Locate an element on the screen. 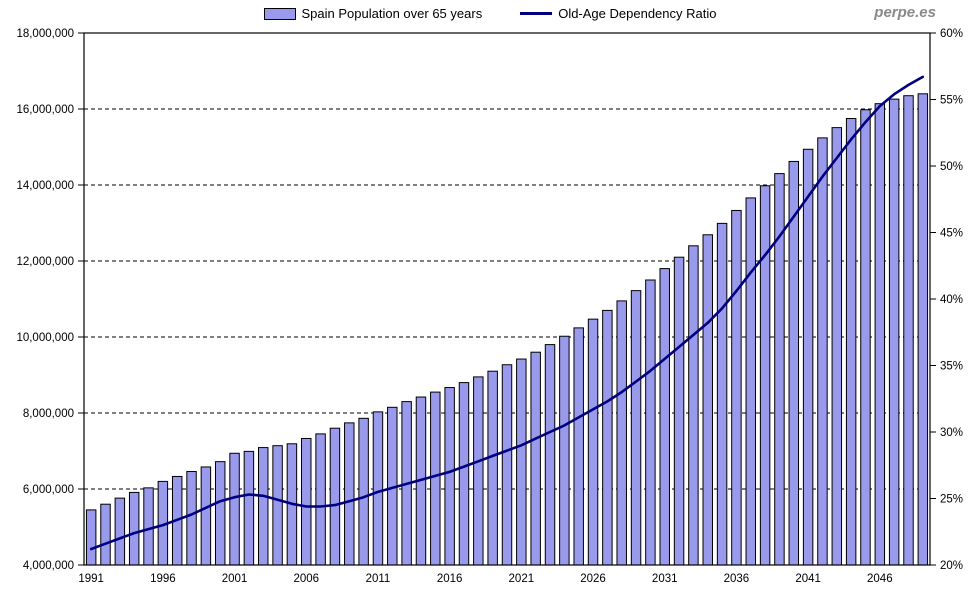 The height and width of the screenshot is (600, 980). left-tick-label: 16,000,000 is located at coordinates (45, 110).